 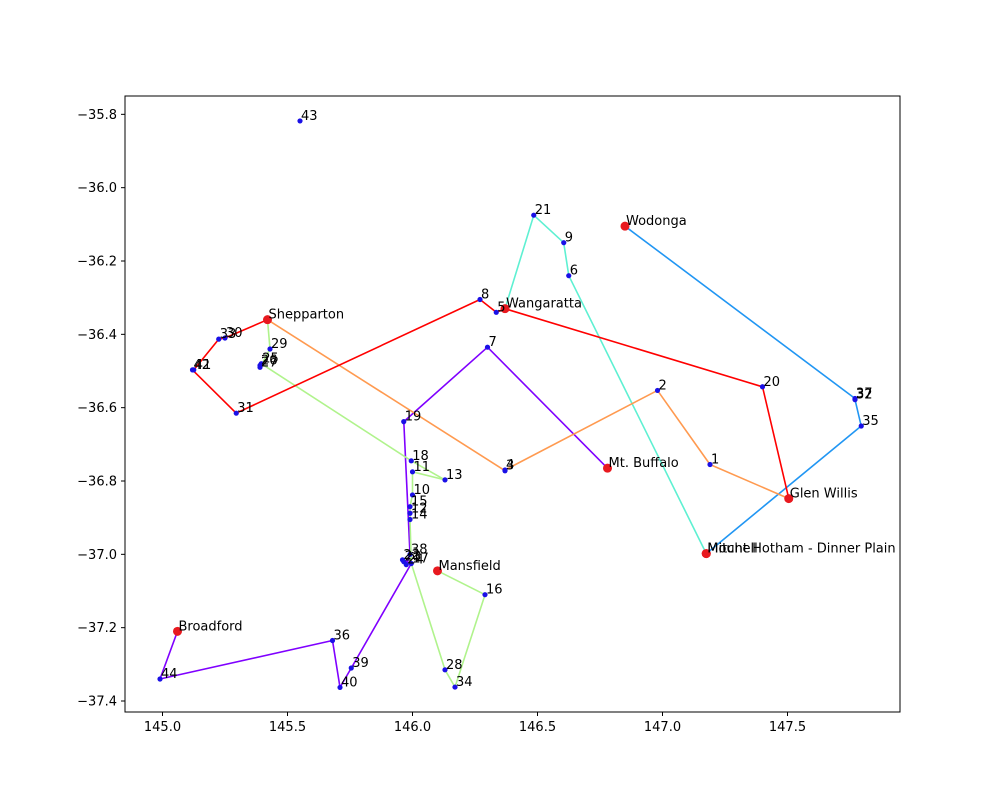 What do you see at coordinates (419, 549) in the screenshot?
I see `customer-label-38: 38` at bounding box center [419, 549].